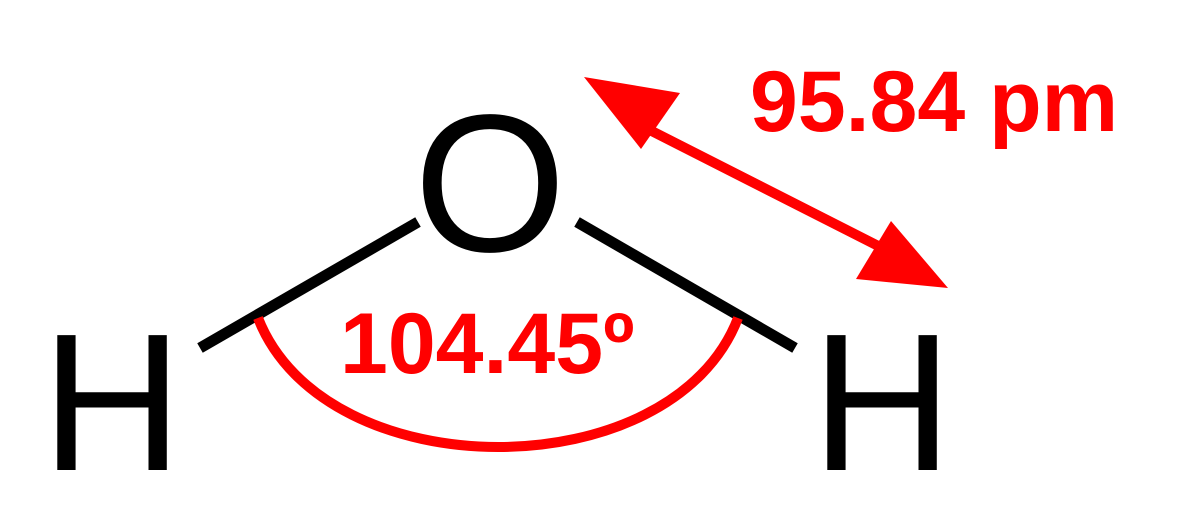  Describe the element at coordinates (487, 344) in the screenshot. I see `bond-angle-label: 104.45º` at that location.